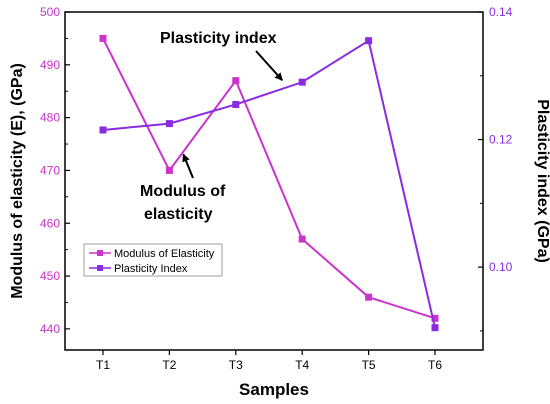 Image resolution: width=550 pixels, height=404 pixels. Describe the element at coordinates (211, 126) in the screenshot. I see `annotations: Plasticity index Modulus of elasticity` at that location.